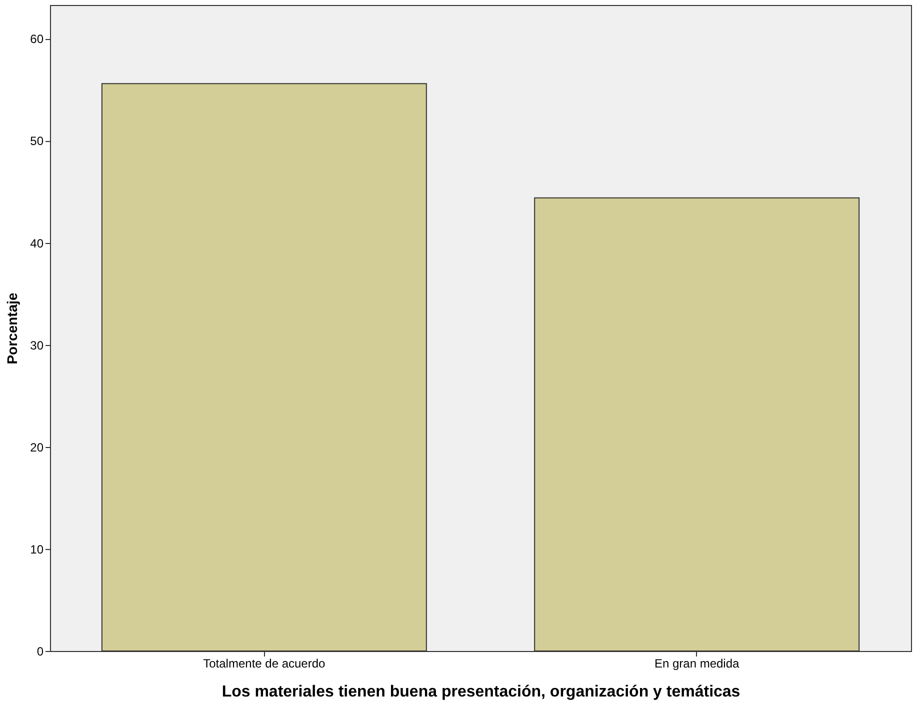 This screenshot has height=704, width=916. What do you see at coordinates (37, 345) in the screenshot?
I see `y-tick-label: 30` at bounding box center [37, 345].